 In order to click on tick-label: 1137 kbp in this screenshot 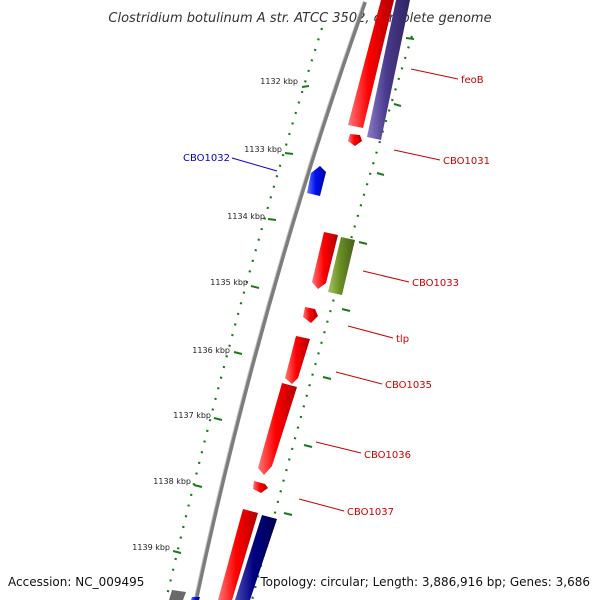, I will do `click(192, 415)`.